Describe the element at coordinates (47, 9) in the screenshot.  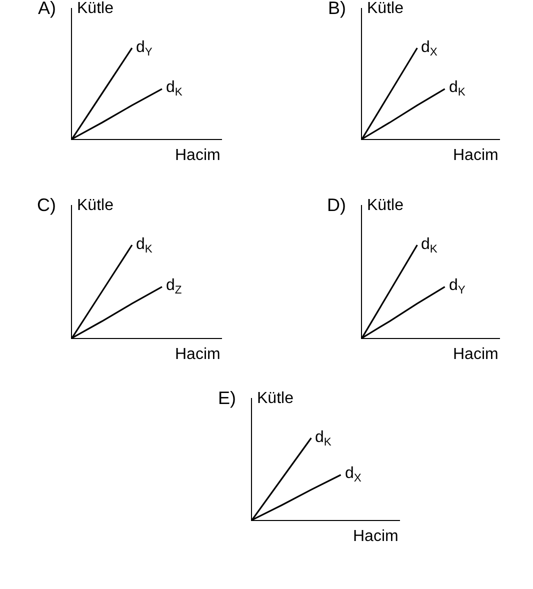
I see `chart-title: A)` at that location.